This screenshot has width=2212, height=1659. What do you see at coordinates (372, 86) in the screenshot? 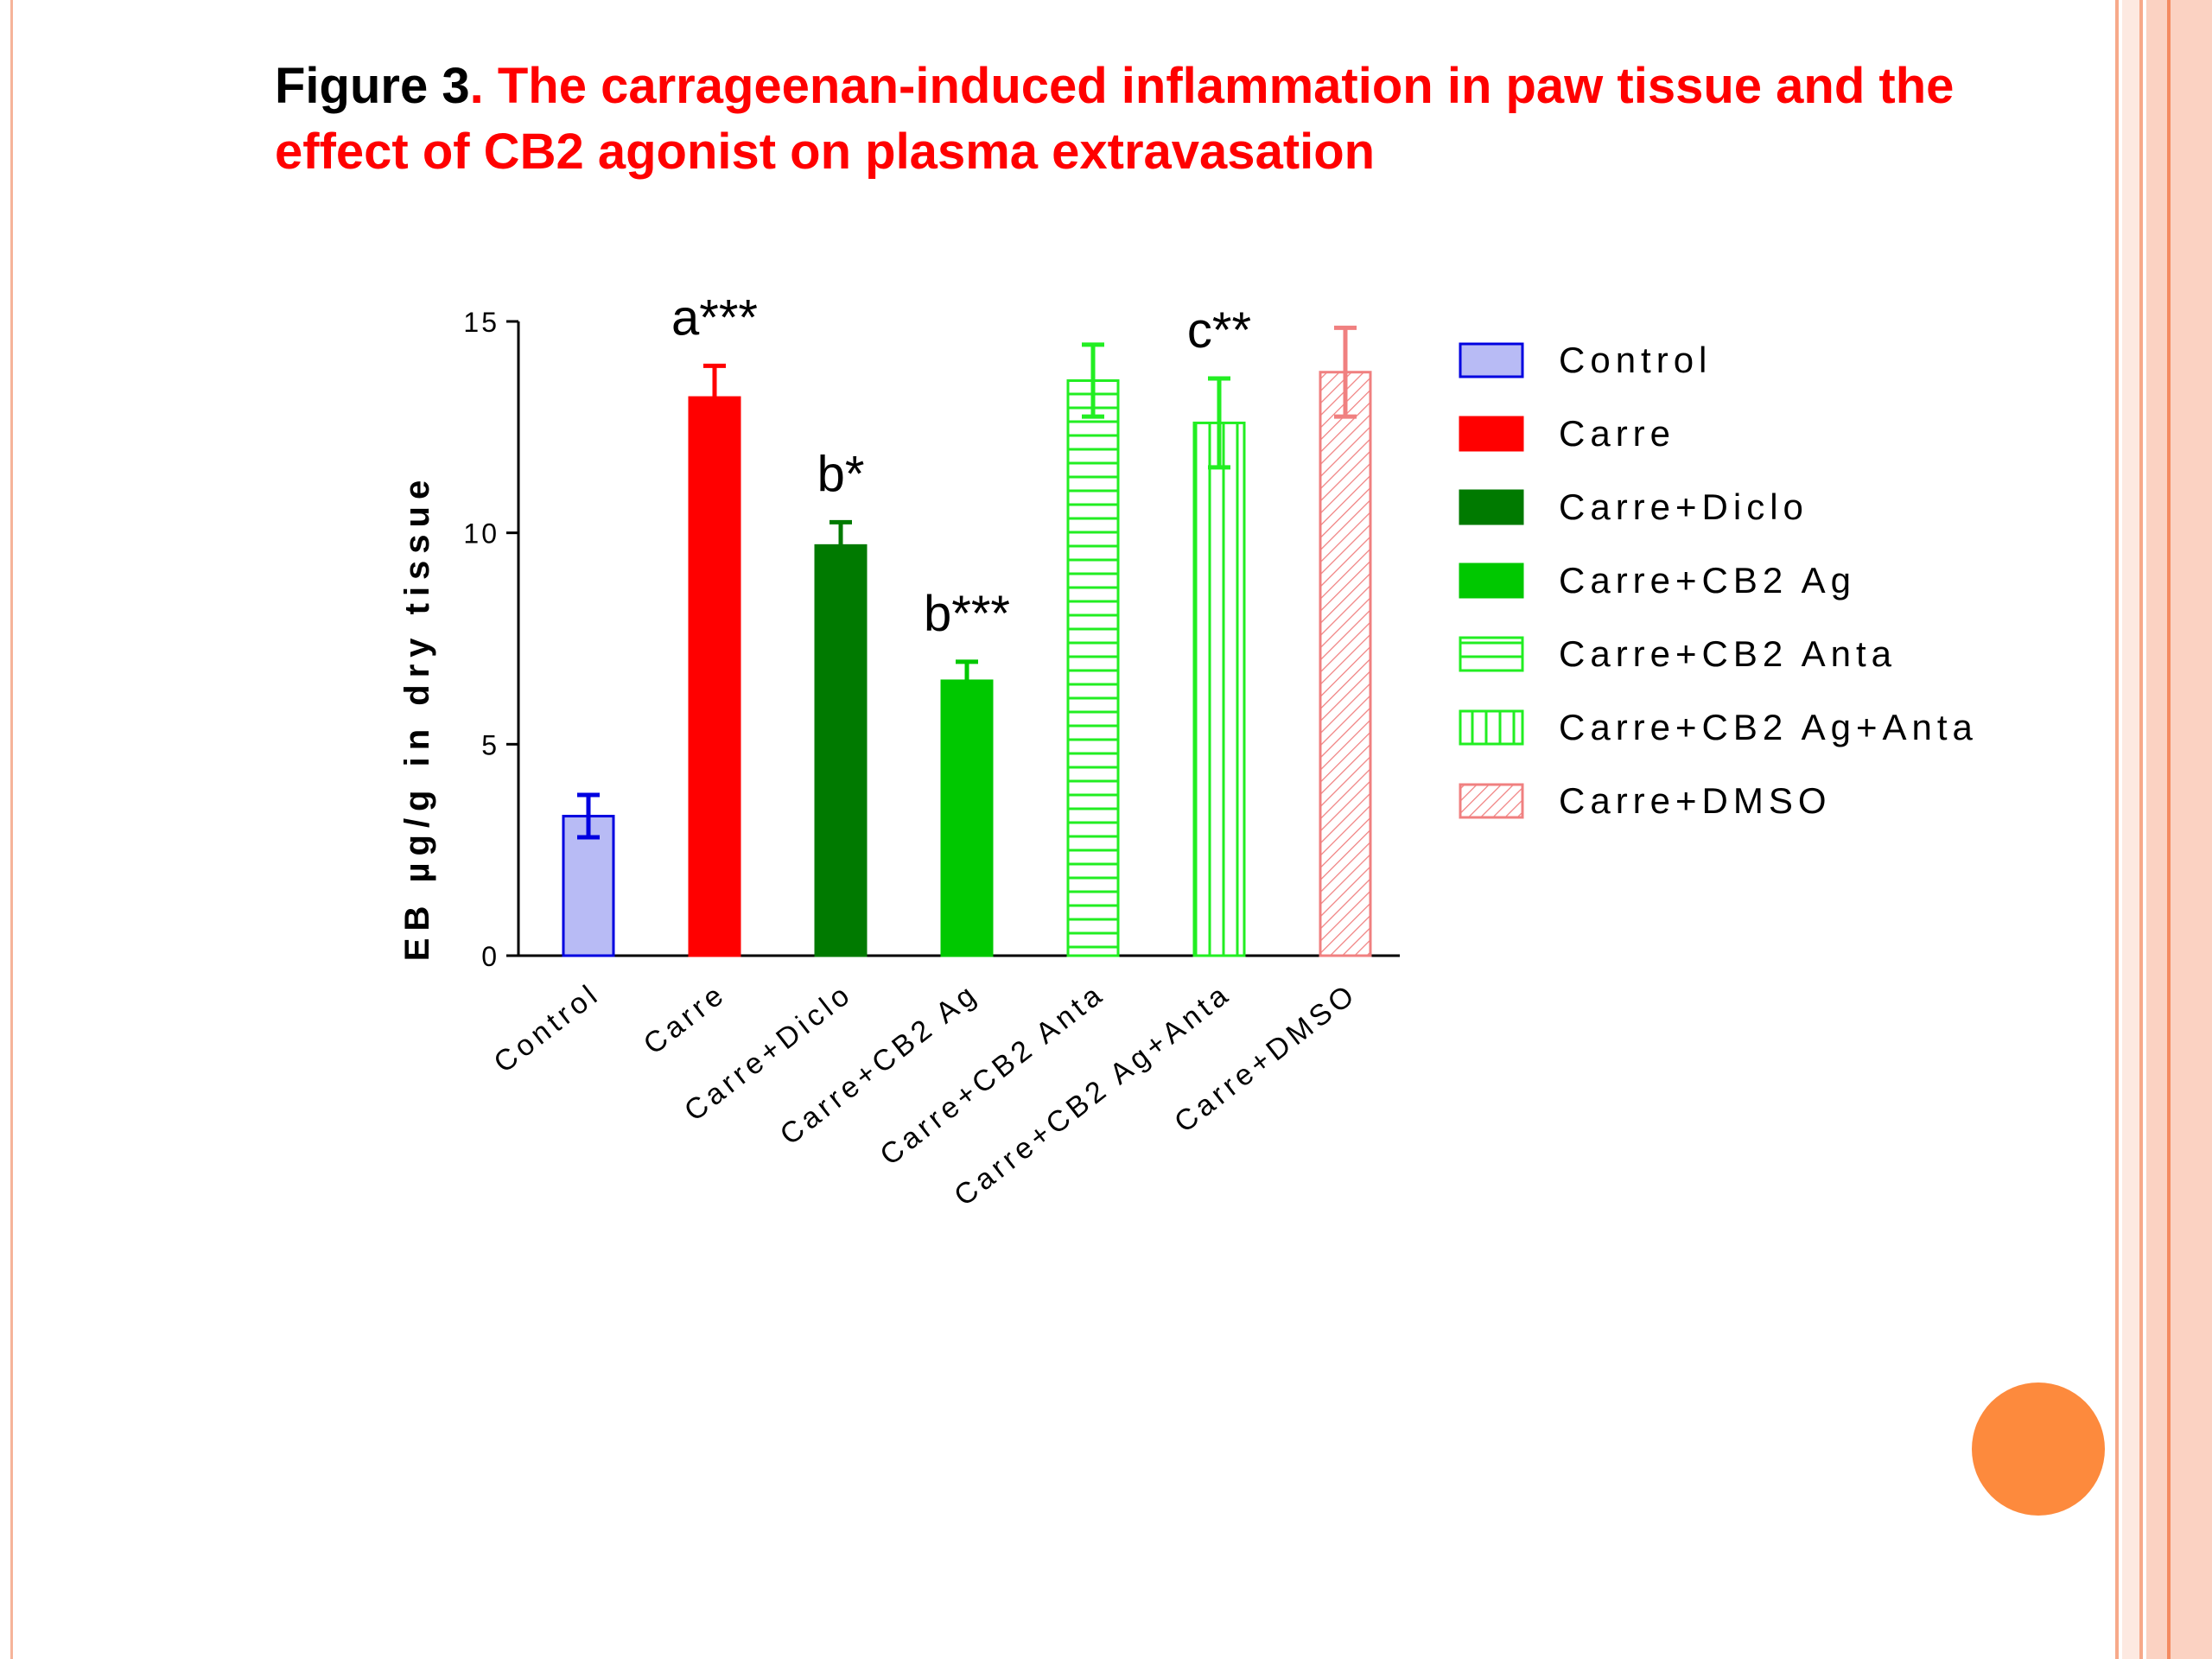
I see `figure-title-lead: Figure 3` at bounding box center [372, 86].